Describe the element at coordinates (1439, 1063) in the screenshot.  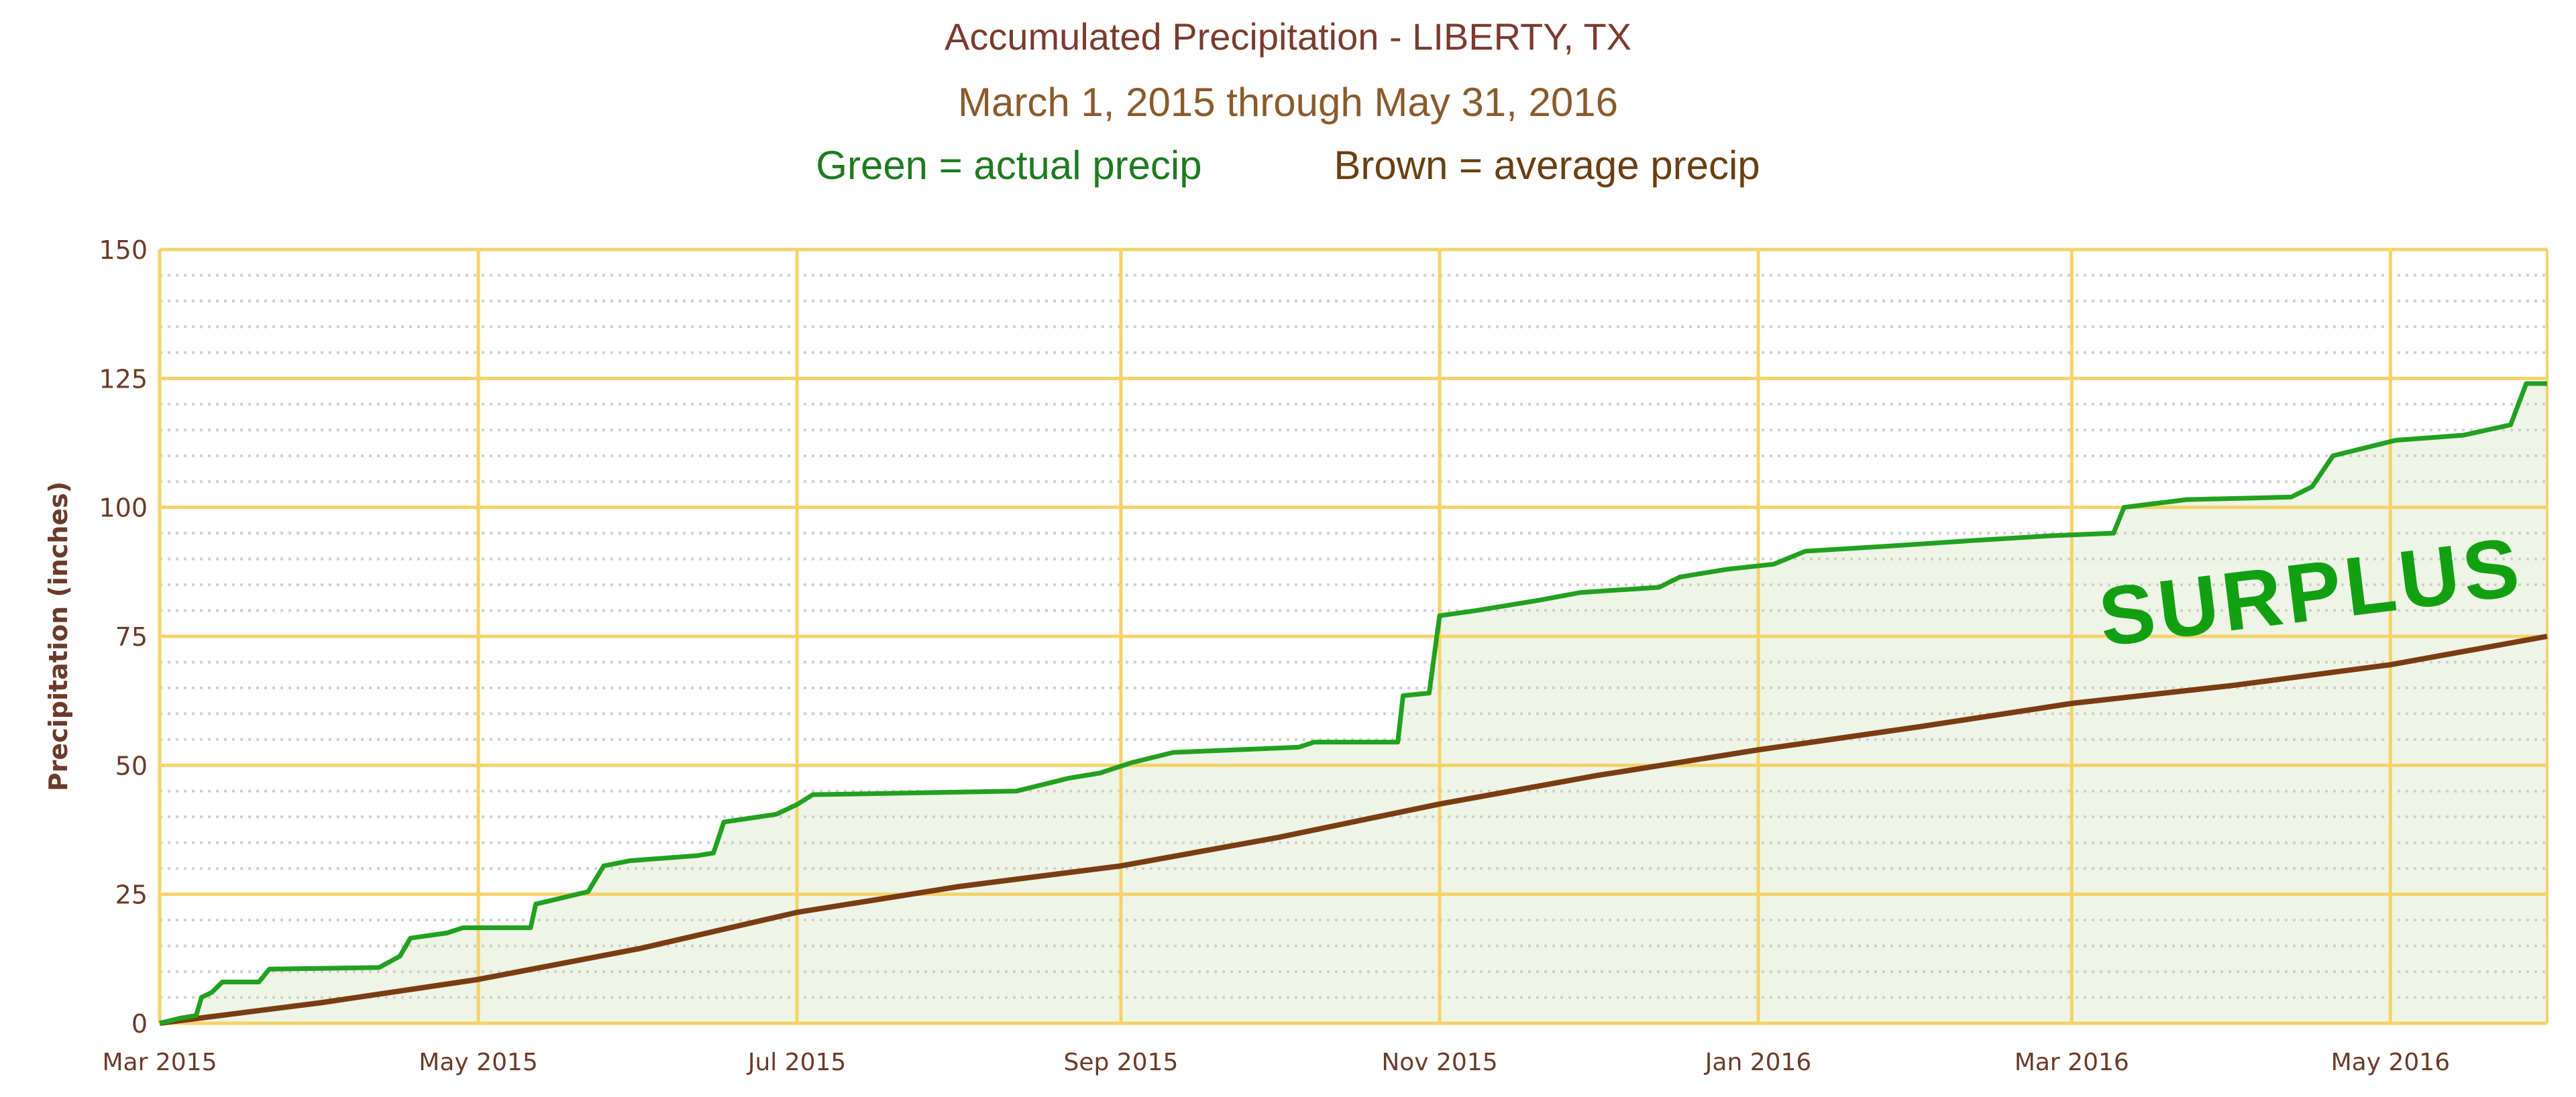
I see `x-tick-label: Nov 2015` at that location.